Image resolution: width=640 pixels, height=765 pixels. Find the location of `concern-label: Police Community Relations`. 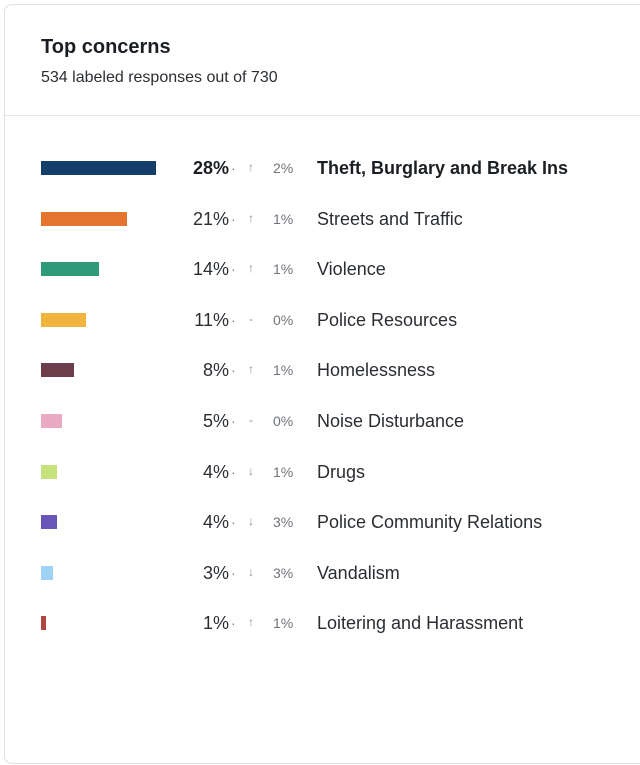

concern-label: Police Community Relations is located at coordinates (430, 522).